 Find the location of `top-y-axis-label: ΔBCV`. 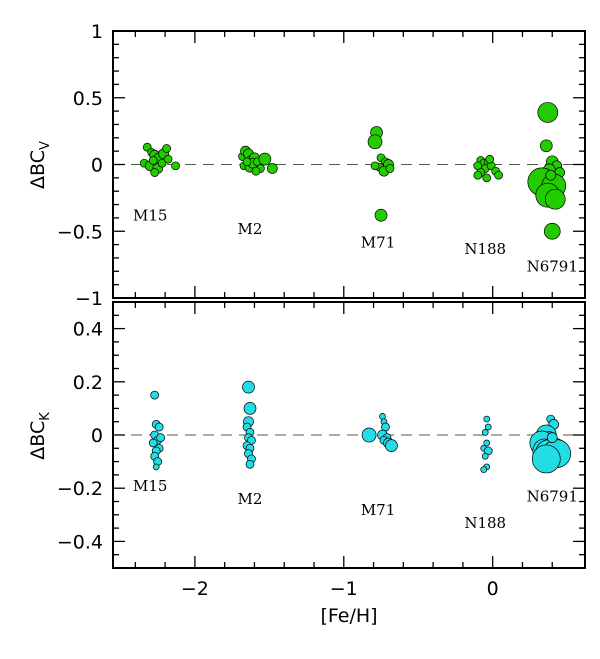

top-y-axis-label: ΔBCV is located at coordinates (40, 165).